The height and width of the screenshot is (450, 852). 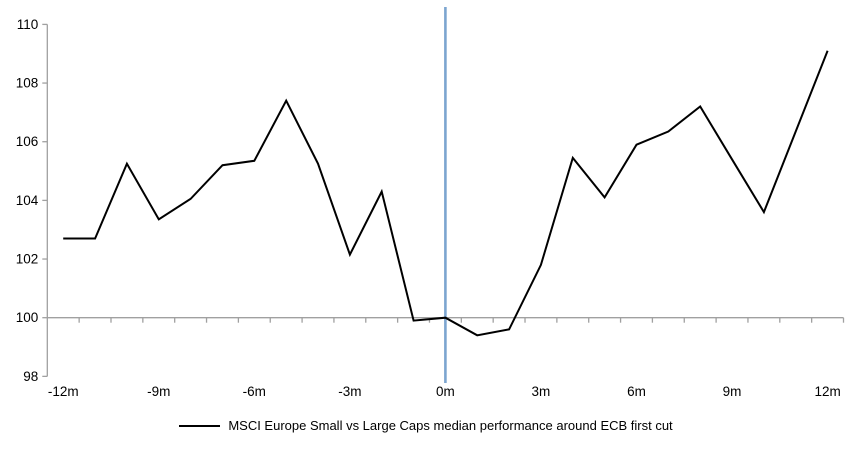 I want to click on y-tick-label: 102, so click(x=27, y=259).